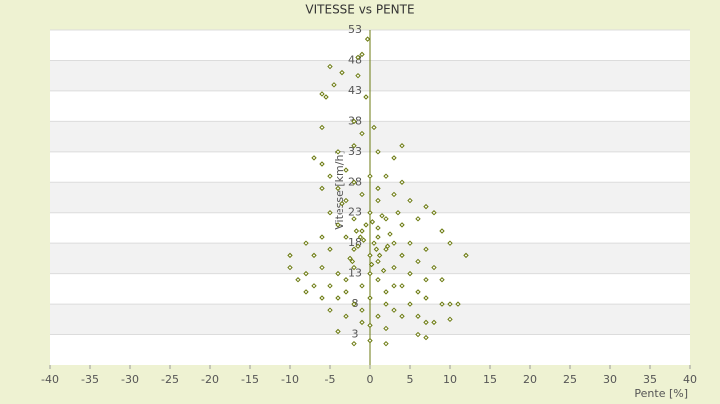 This screenshot has width=720, height=404. Describe the element at coordinates (355, 212) in the screenshot. I see `y-tick-label: 23` at that location.